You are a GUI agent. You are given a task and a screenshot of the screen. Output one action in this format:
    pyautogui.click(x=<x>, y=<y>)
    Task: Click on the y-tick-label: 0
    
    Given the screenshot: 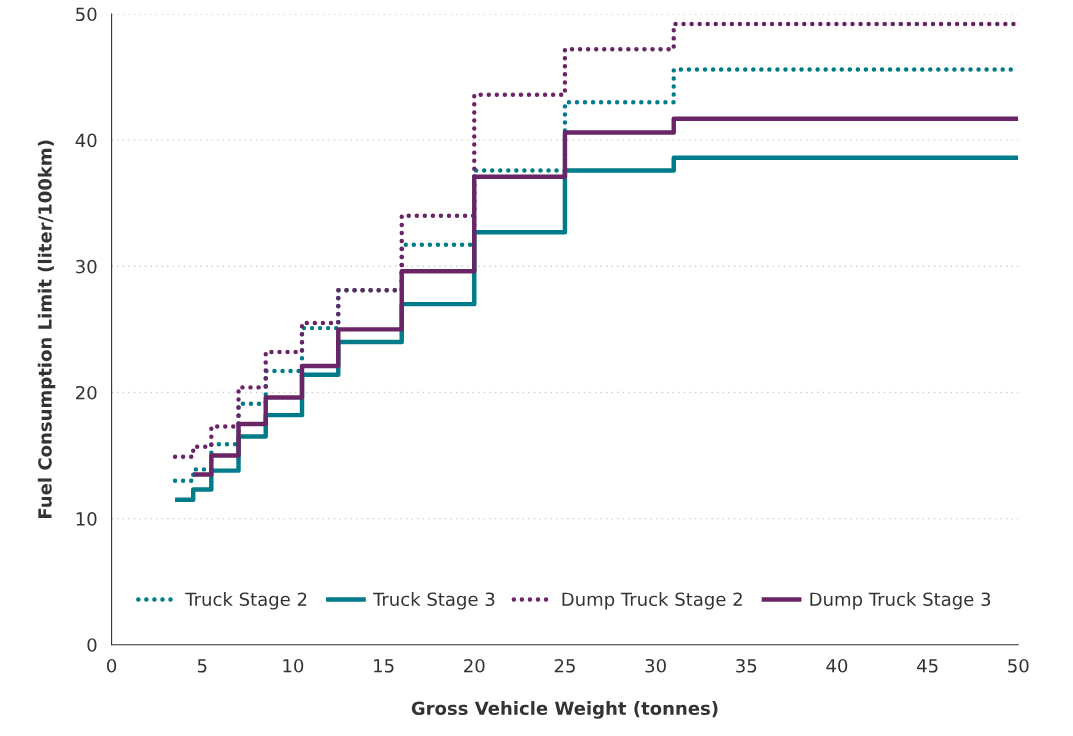 What is the action you would take?
    pyautogui.click(x=92, y=645)
    